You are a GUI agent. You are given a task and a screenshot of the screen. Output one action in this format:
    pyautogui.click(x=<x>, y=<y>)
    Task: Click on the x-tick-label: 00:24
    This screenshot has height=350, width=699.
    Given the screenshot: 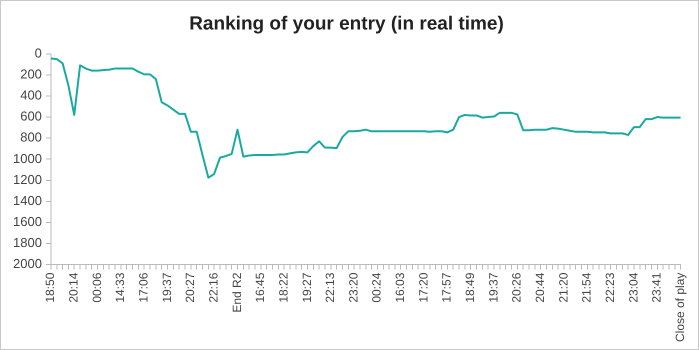 What is the action you would take?
    pyautogui.click(x=377, y=287)
    